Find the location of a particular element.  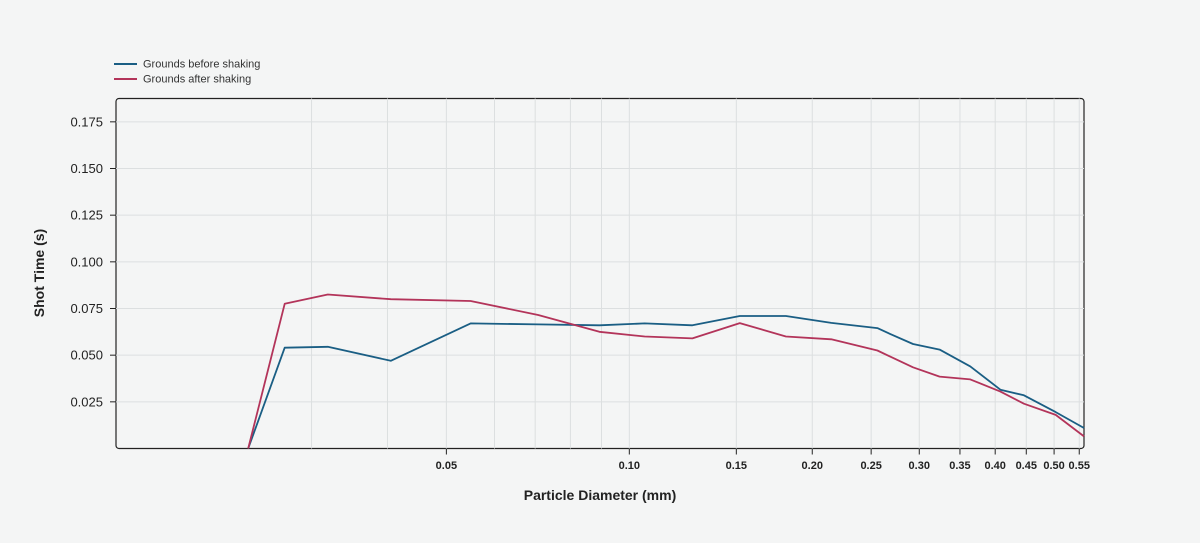

x-tick-label: 0.35 is located at coordinates (959, 466).